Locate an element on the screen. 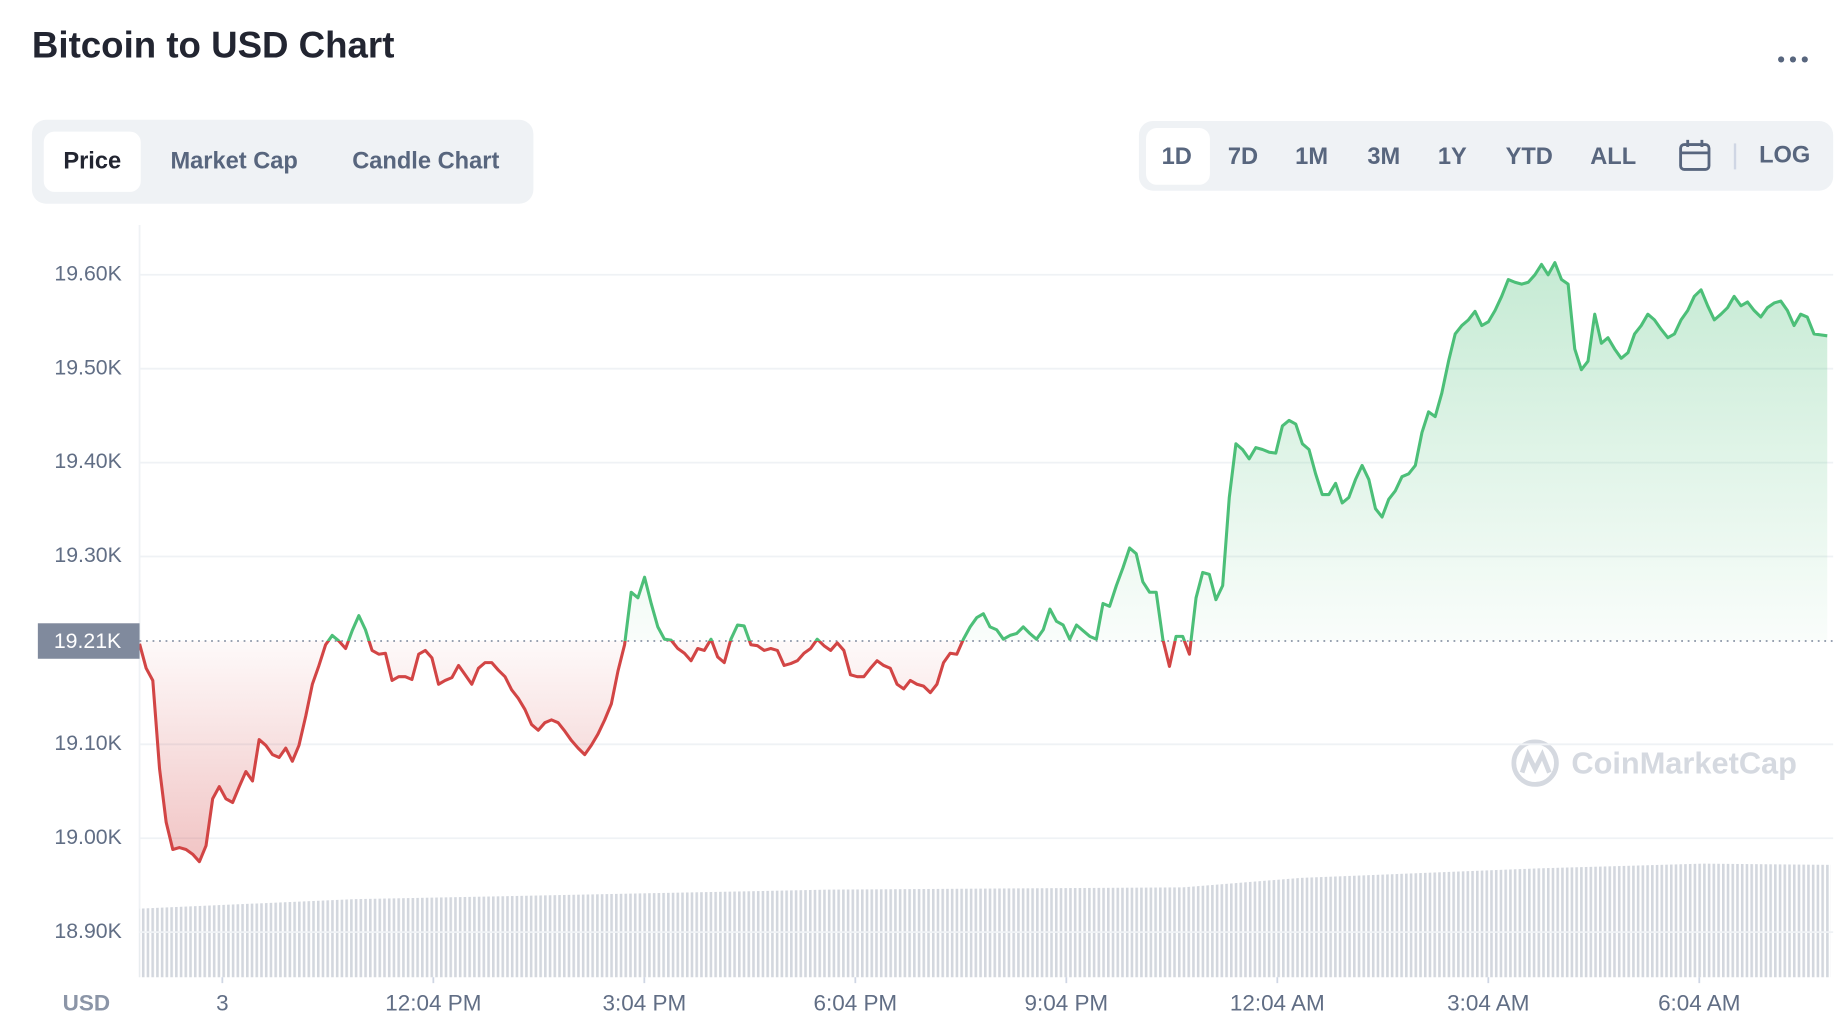 The width and height of the screenshot is (1845, 1026). range-button: 1Y is located at coordinates (1452, 157).